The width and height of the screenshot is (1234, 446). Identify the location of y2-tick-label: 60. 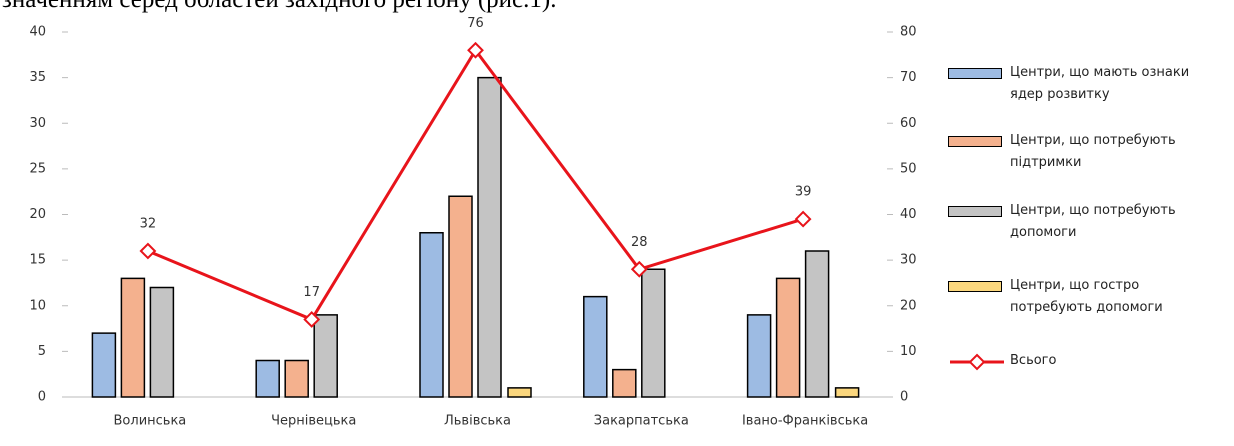
(908, 123).